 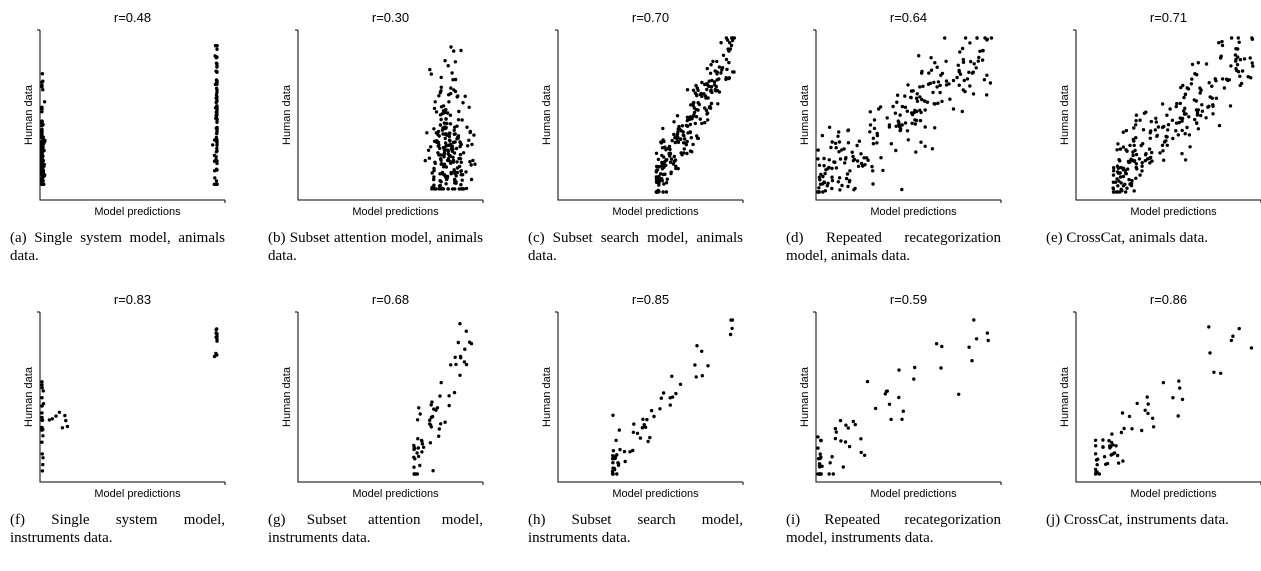 What do you see at coordinates (642, 396) in the screenshot?
I see `scatter-plot-h: r=0.85 Model predictions Human data` at bounding box center [642, 396].